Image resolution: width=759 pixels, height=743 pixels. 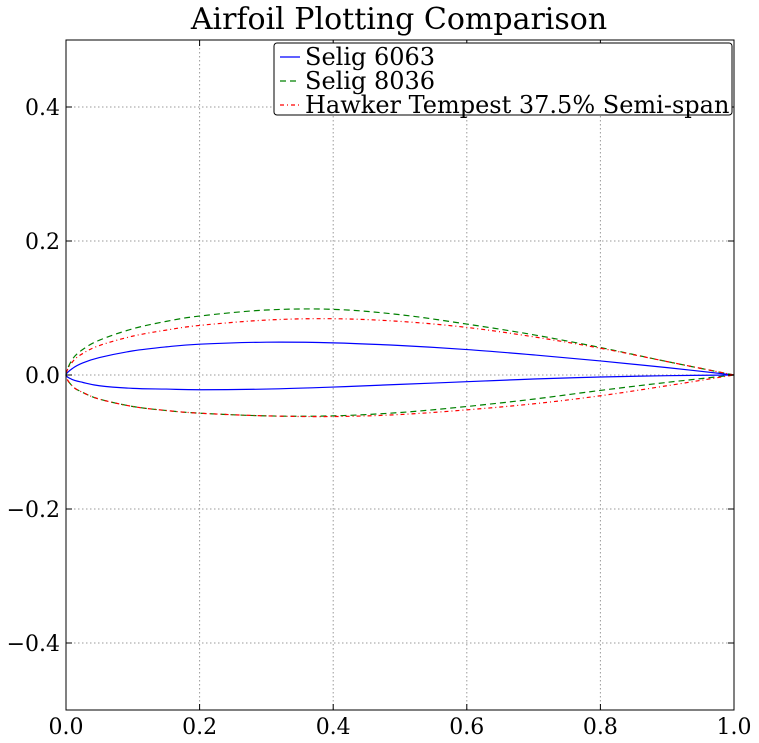 I want to click on legend-label-2: Selig 8036, so click(x=370, y=81).